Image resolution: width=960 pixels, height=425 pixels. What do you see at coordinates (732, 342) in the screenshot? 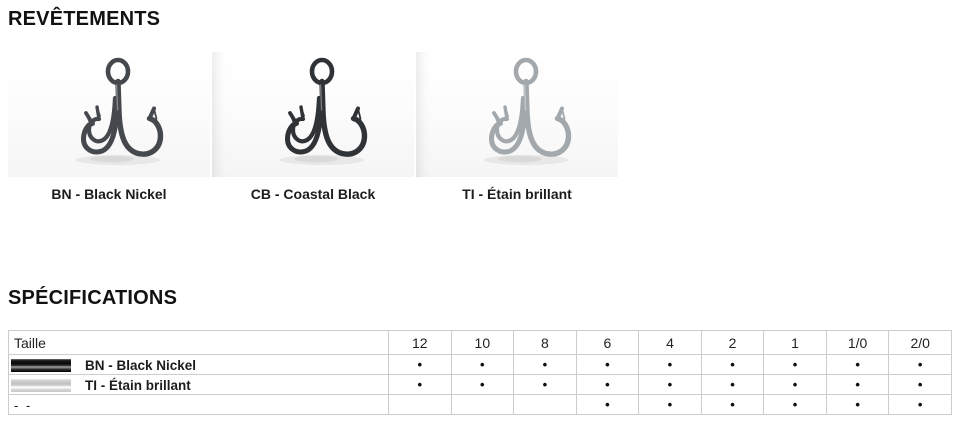
I see `size-header: 2` at bounding box center [732, 342].